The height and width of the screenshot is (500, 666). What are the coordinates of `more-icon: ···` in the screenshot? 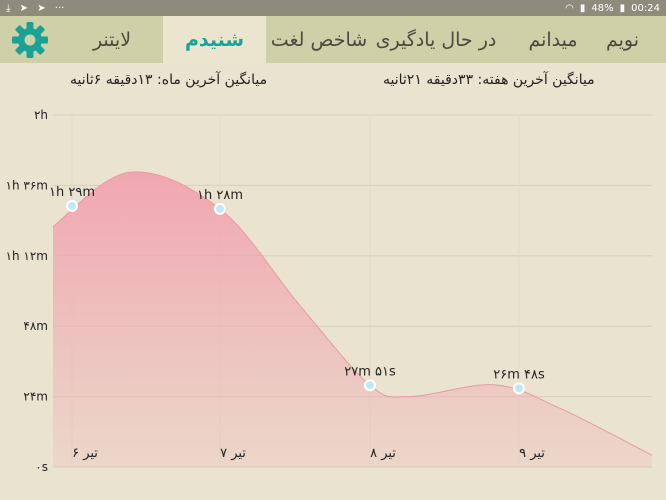 It's located at (59, 8).